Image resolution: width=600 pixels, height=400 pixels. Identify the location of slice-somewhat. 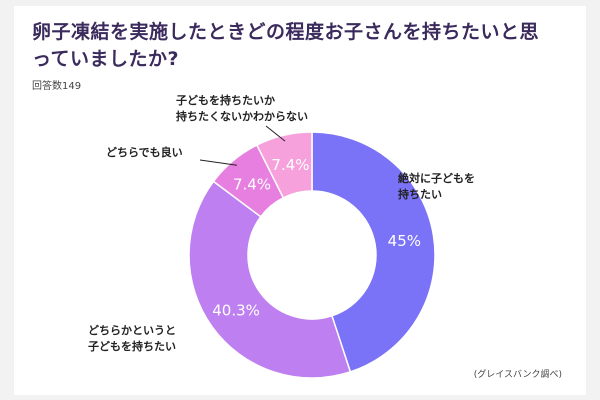
(270, 279).